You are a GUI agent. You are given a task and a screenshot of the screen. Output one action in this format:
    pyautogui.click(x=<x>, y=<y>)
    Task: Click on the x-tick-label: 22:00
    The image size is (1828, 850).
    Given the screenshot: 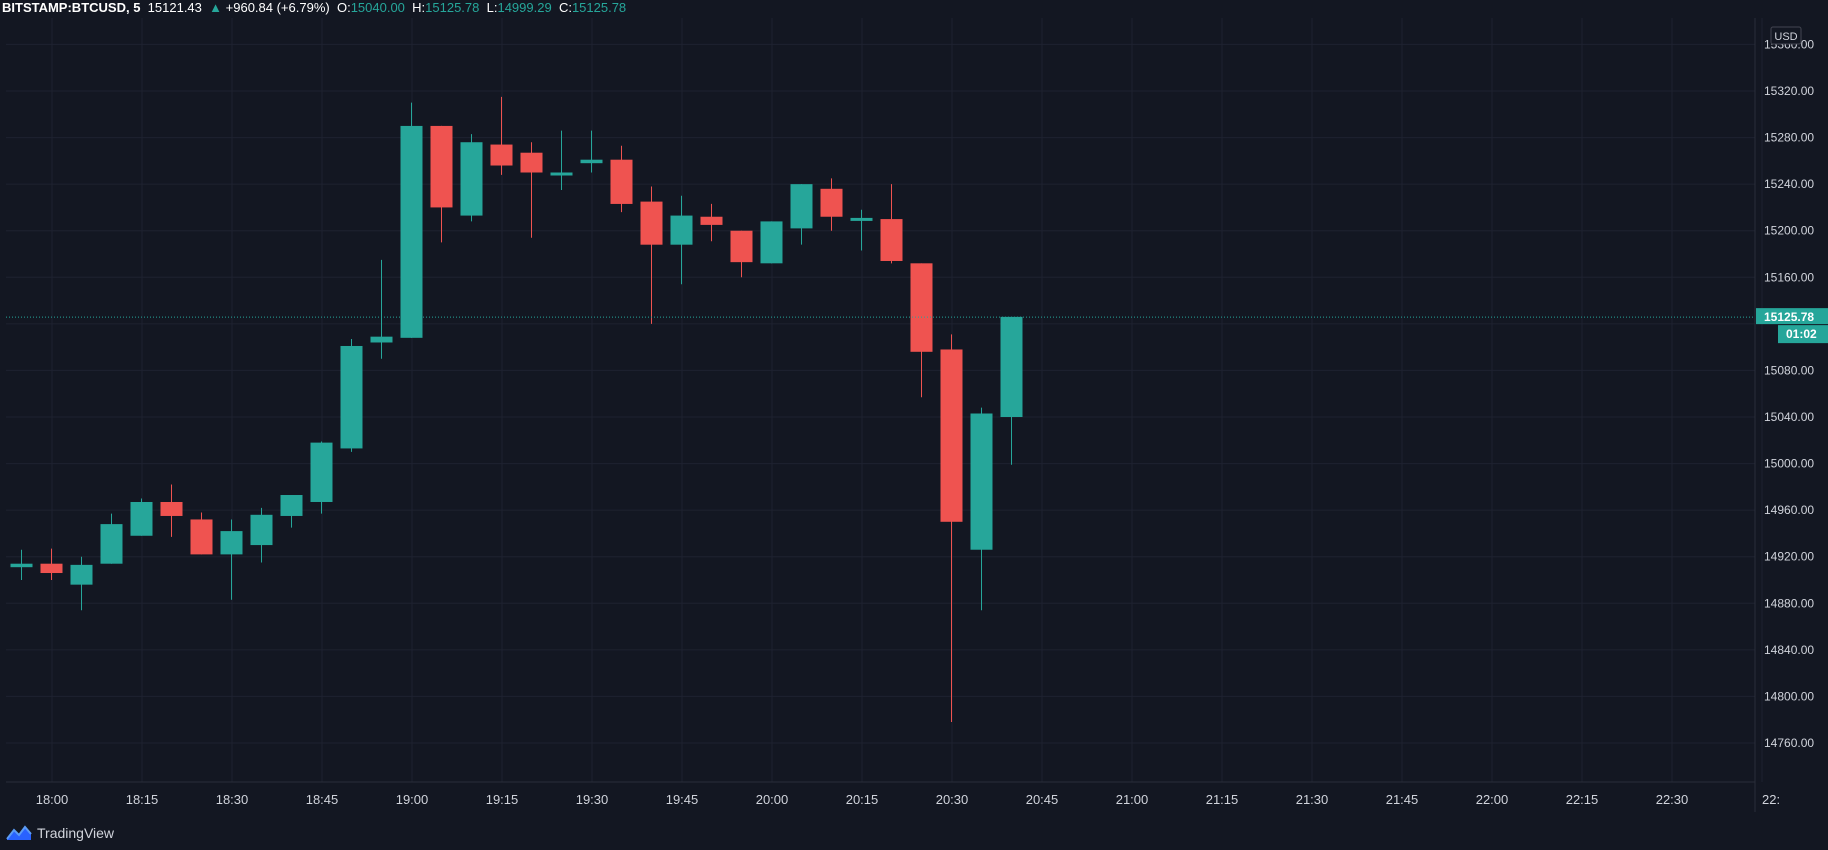 What is the action you would take?
    pyautogui.click(x=1492, y=799)
    